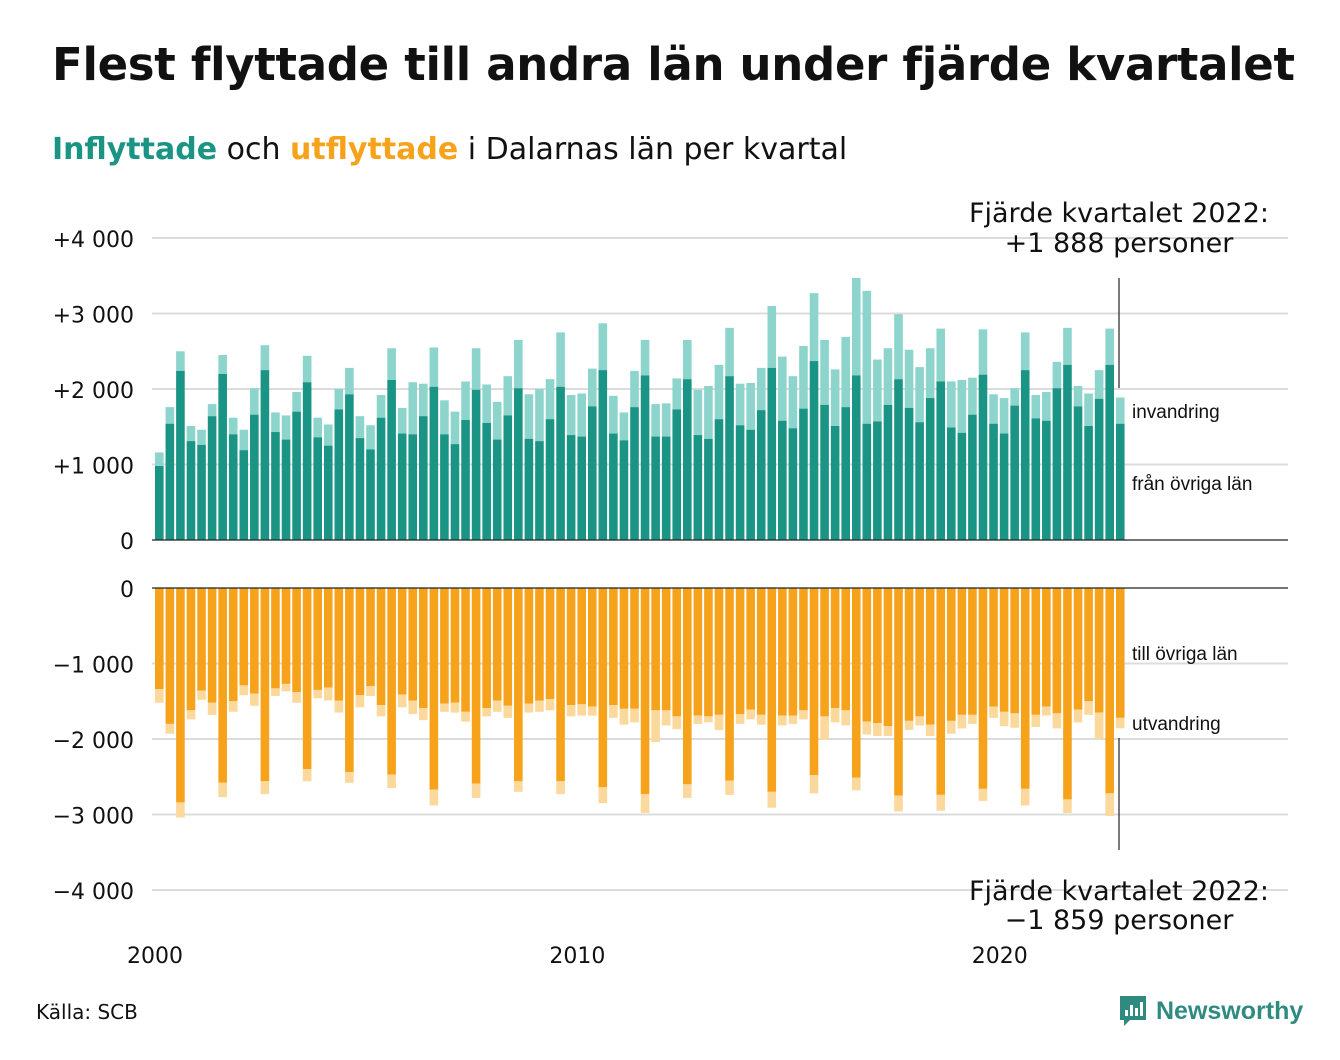  Describe the element at coordinates (1119, 891) in the screenshot. I see `annotation-bottom-line1: Fjärde kvartalet 2022:` at that location.